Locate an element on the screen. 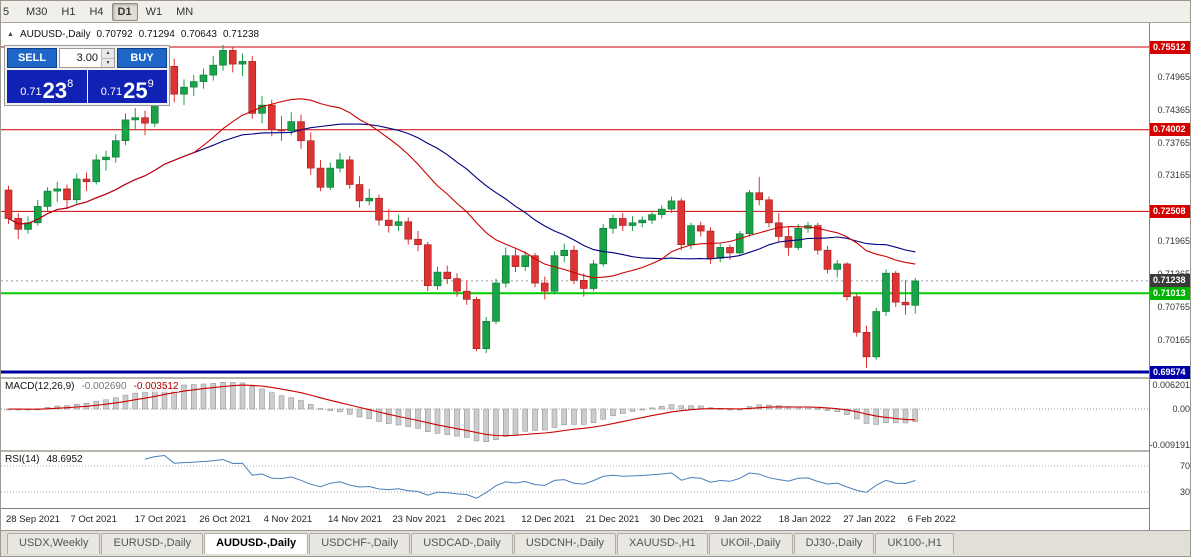  volume-input: 3.00 ▲ ▼ is located at coordinates (87, 58).